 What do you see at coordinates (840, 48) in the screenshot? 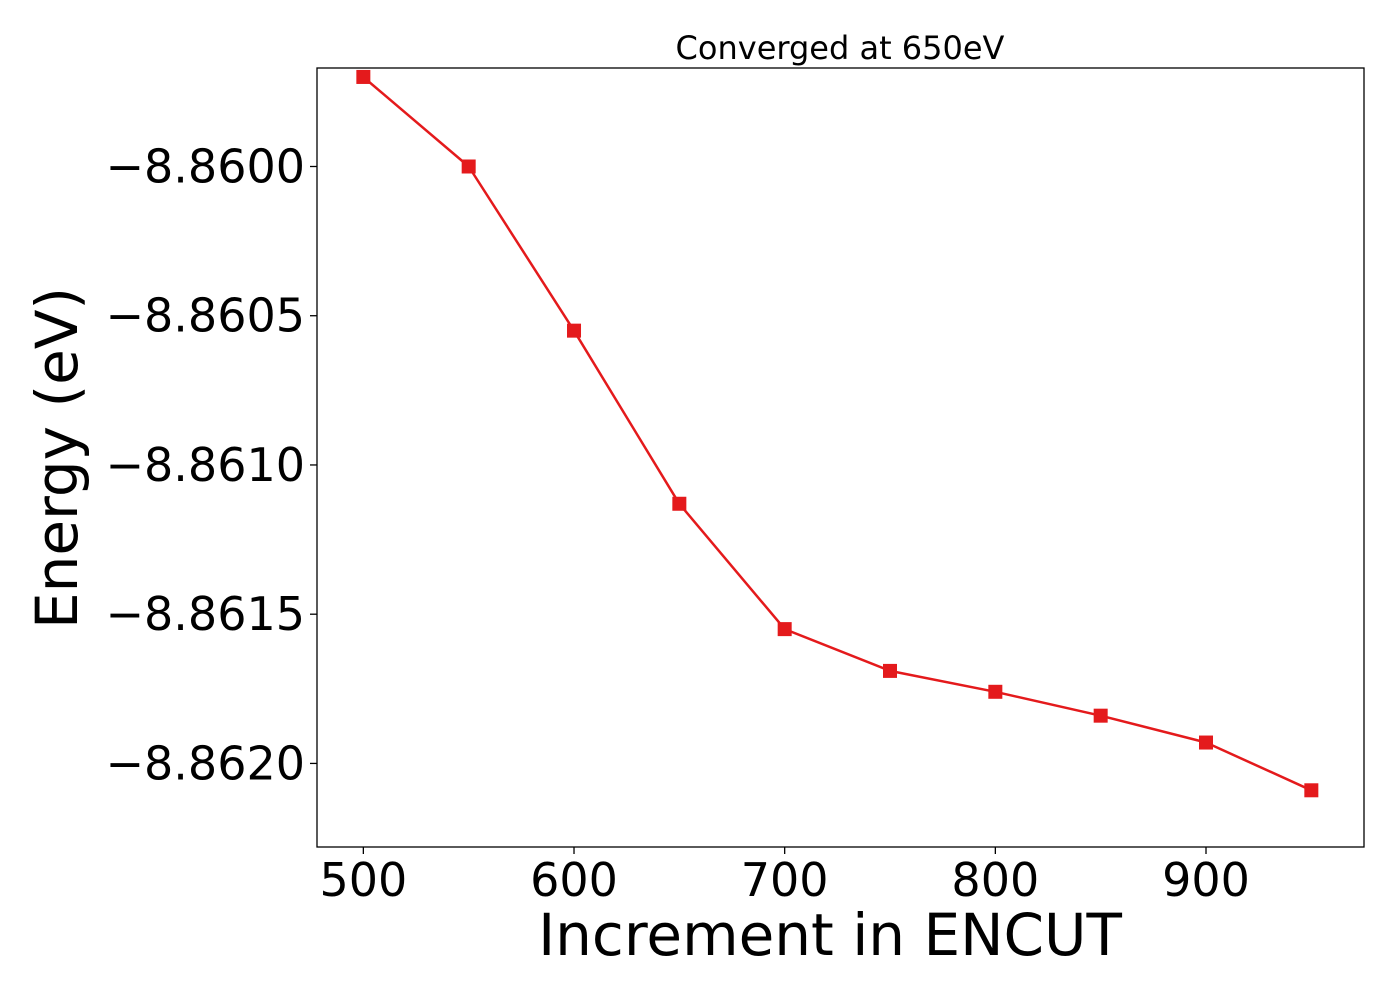
I see `chart-title: Converged at 650eV` at bounding box center [840, 48].